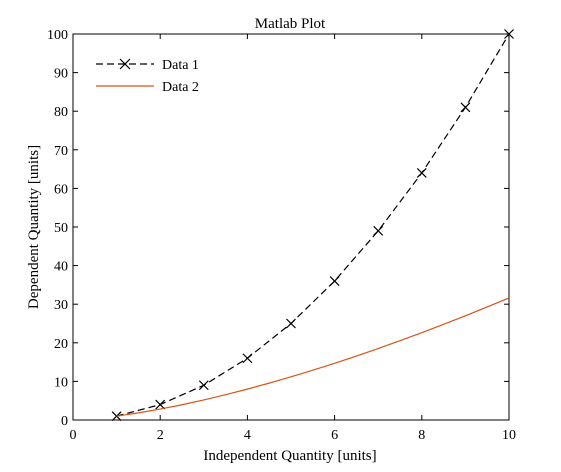 This screenshot has width=561, height=472. Describe the element at coordinates (73, 435) in the screenshot. I see `x-tick-label: 0` at that location.